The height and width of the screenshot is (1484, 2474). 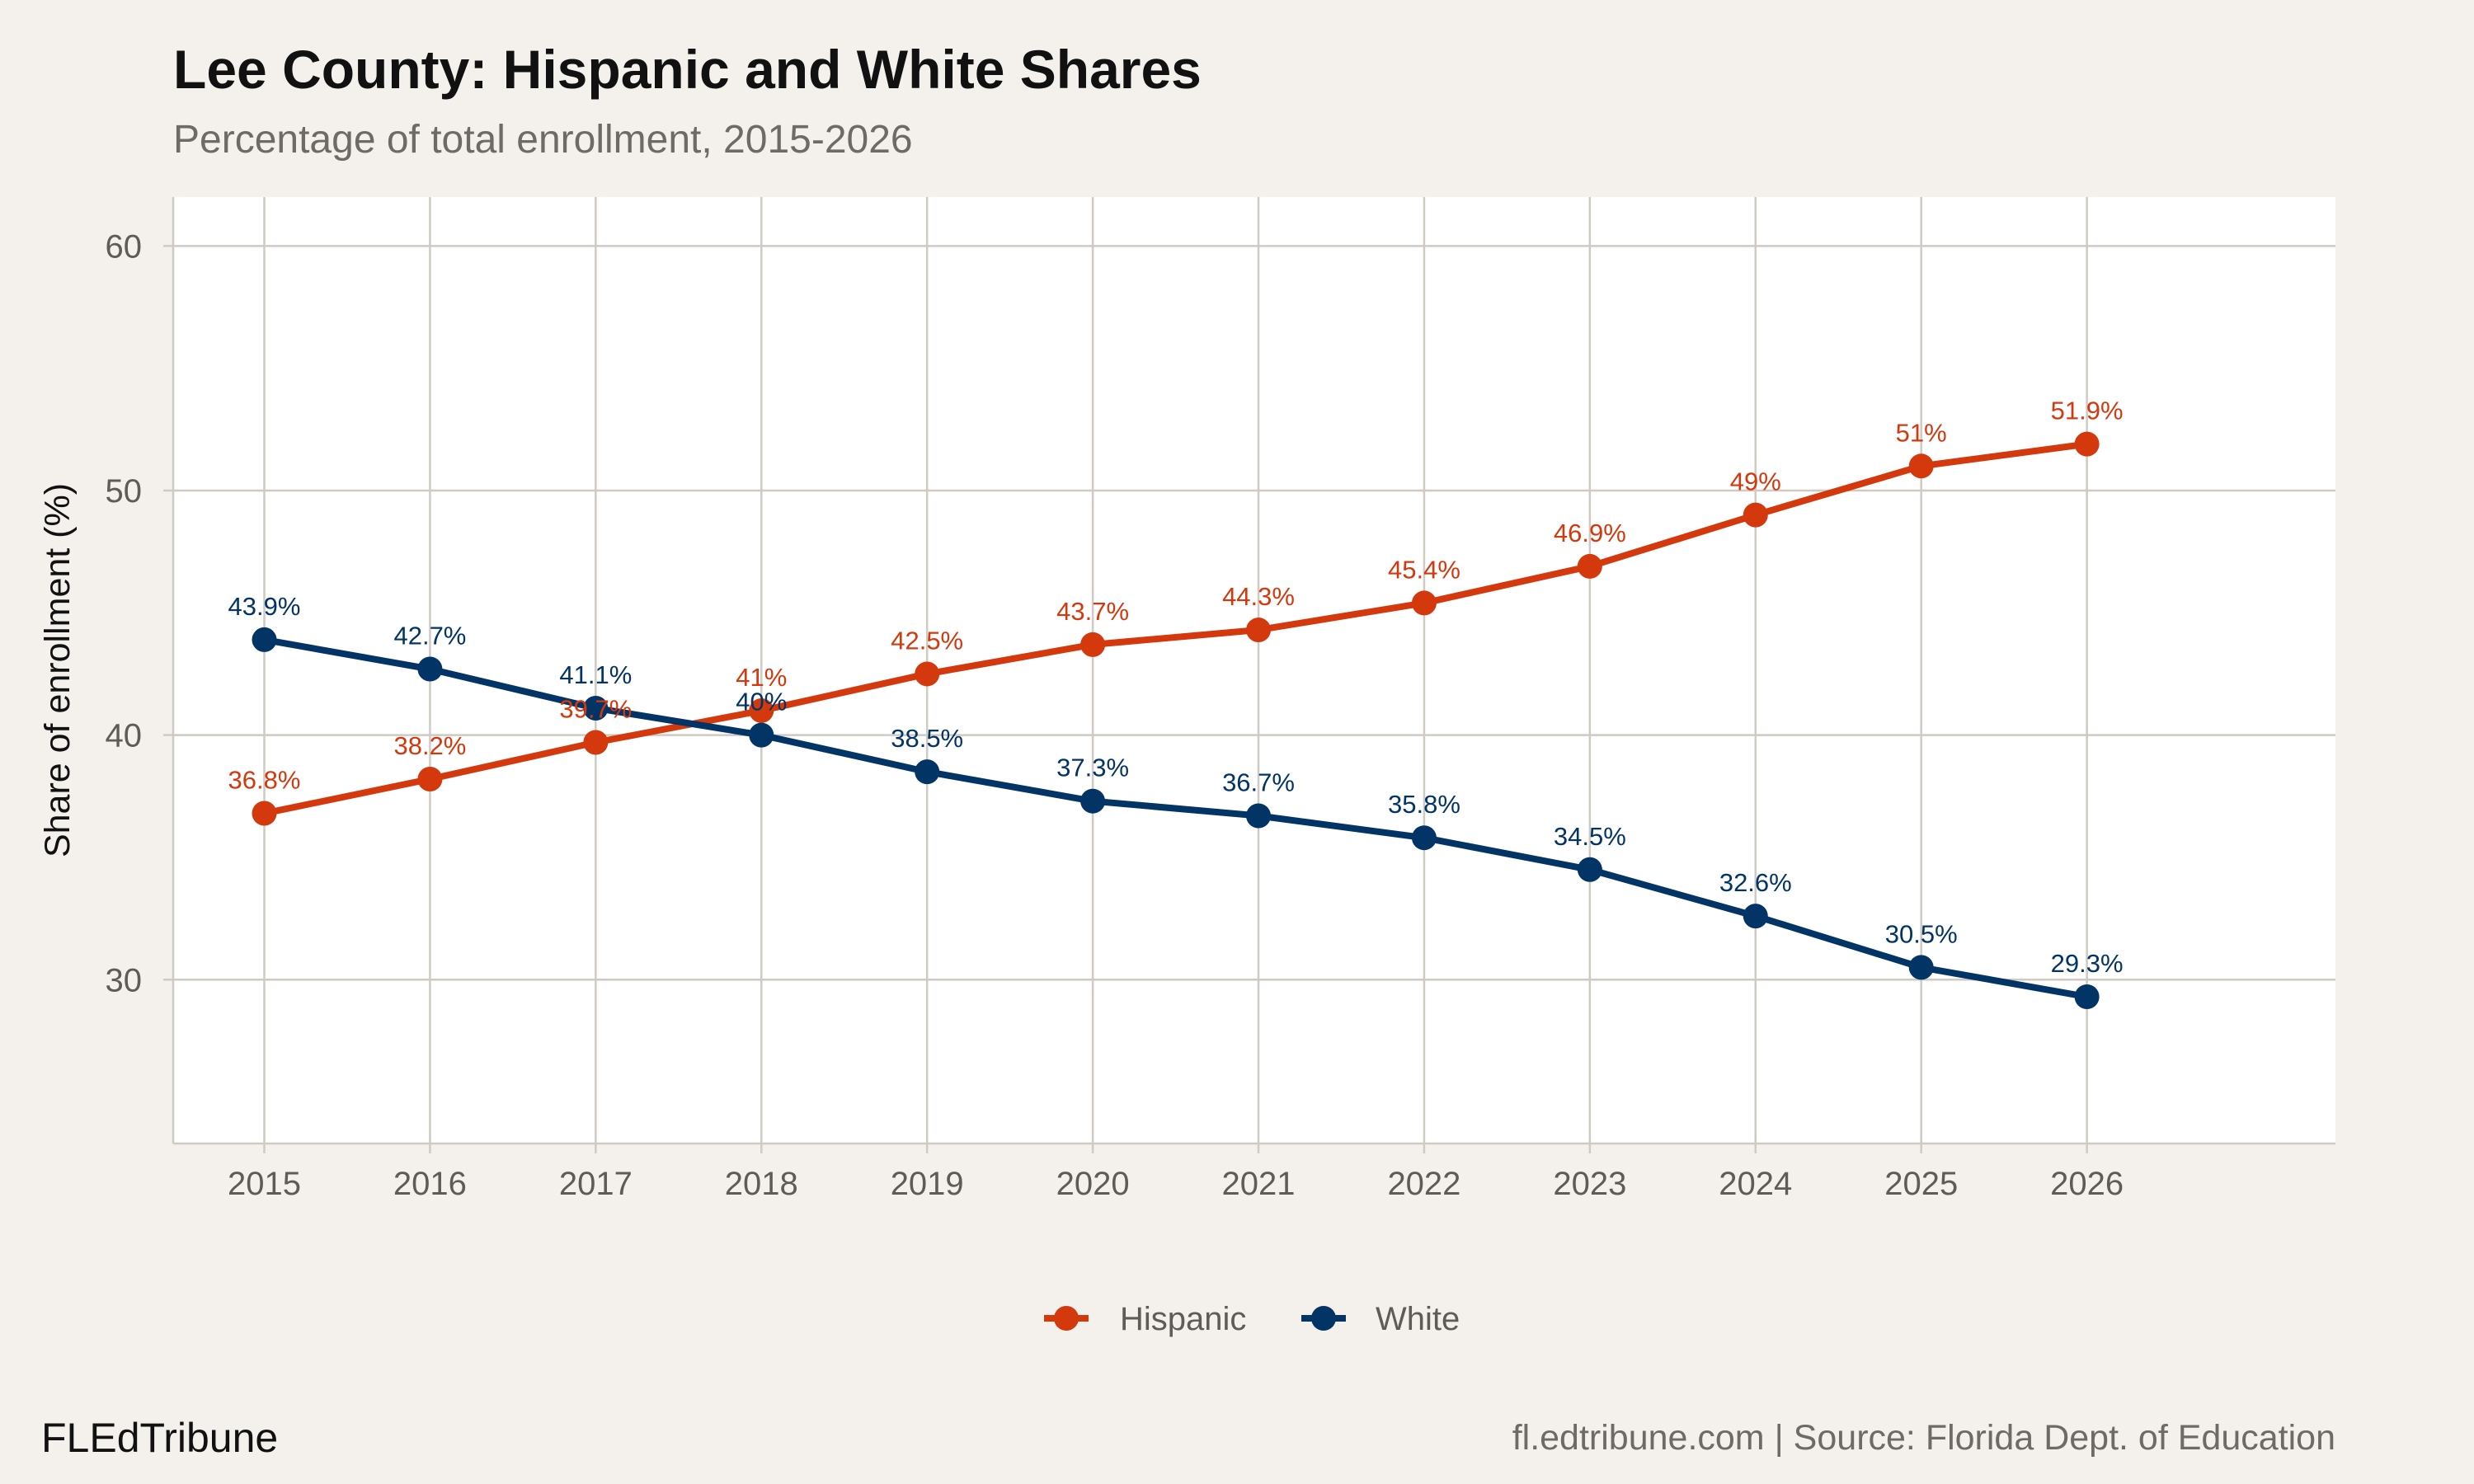 What do you see at coordinates (124, 736) in the screenshot?
I see `y-tick-label: 40` at bounding box center [124, 736].